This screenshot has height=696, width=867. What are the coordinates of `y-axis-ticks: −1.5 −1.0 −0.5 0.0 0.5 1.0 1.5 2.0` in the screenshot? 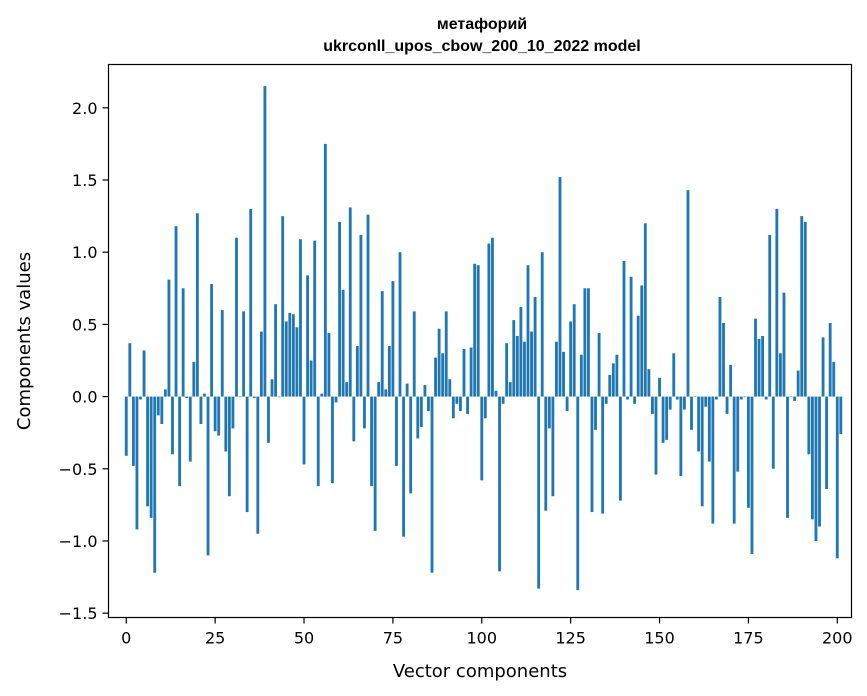 It's located at (84, 361).